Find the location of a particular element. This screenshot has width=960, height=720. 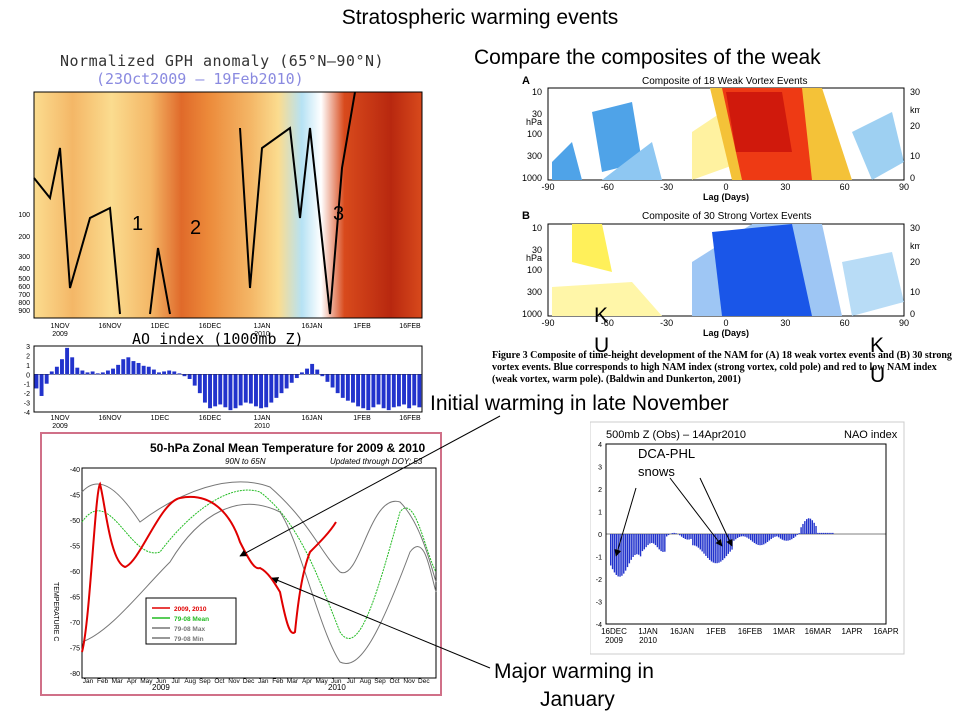

nao-y-tick: -1 is located at coordinates (599, 558).